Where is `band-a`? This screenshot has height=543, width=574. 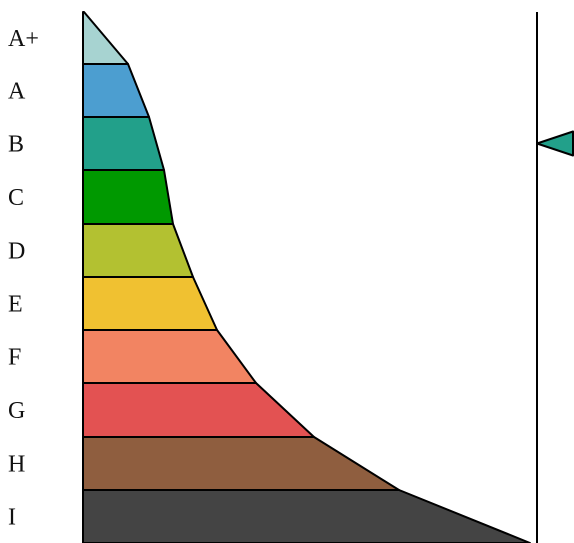
band-a is located at coordinates (116, 90).